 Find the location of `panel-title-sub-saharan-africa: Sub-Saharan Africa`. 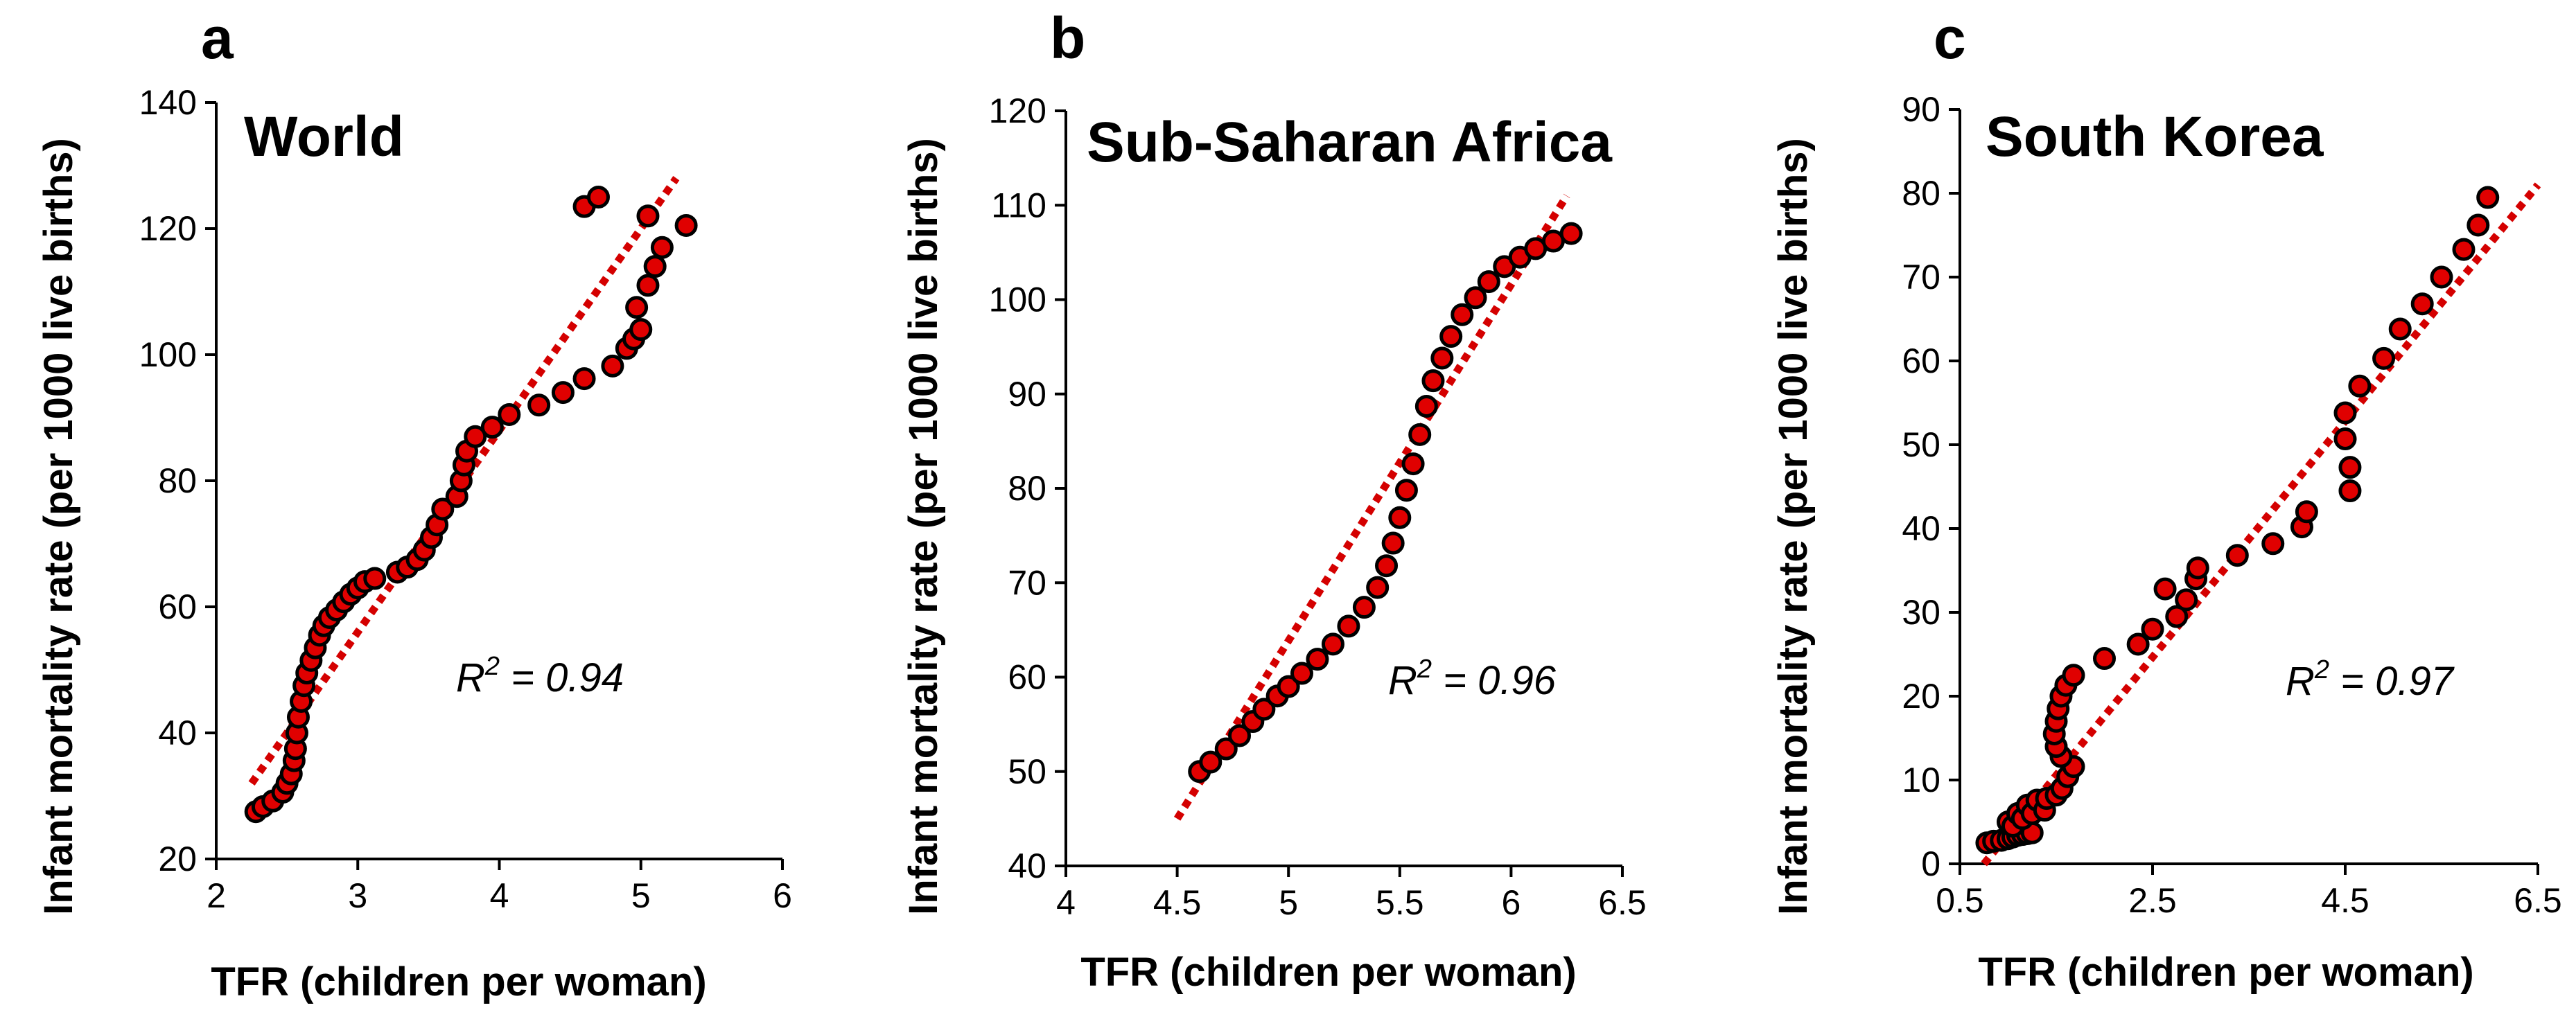

panel-title-sub-saharan-africa: Sub-Saharan Africa is located at coordinates (1350, 142).